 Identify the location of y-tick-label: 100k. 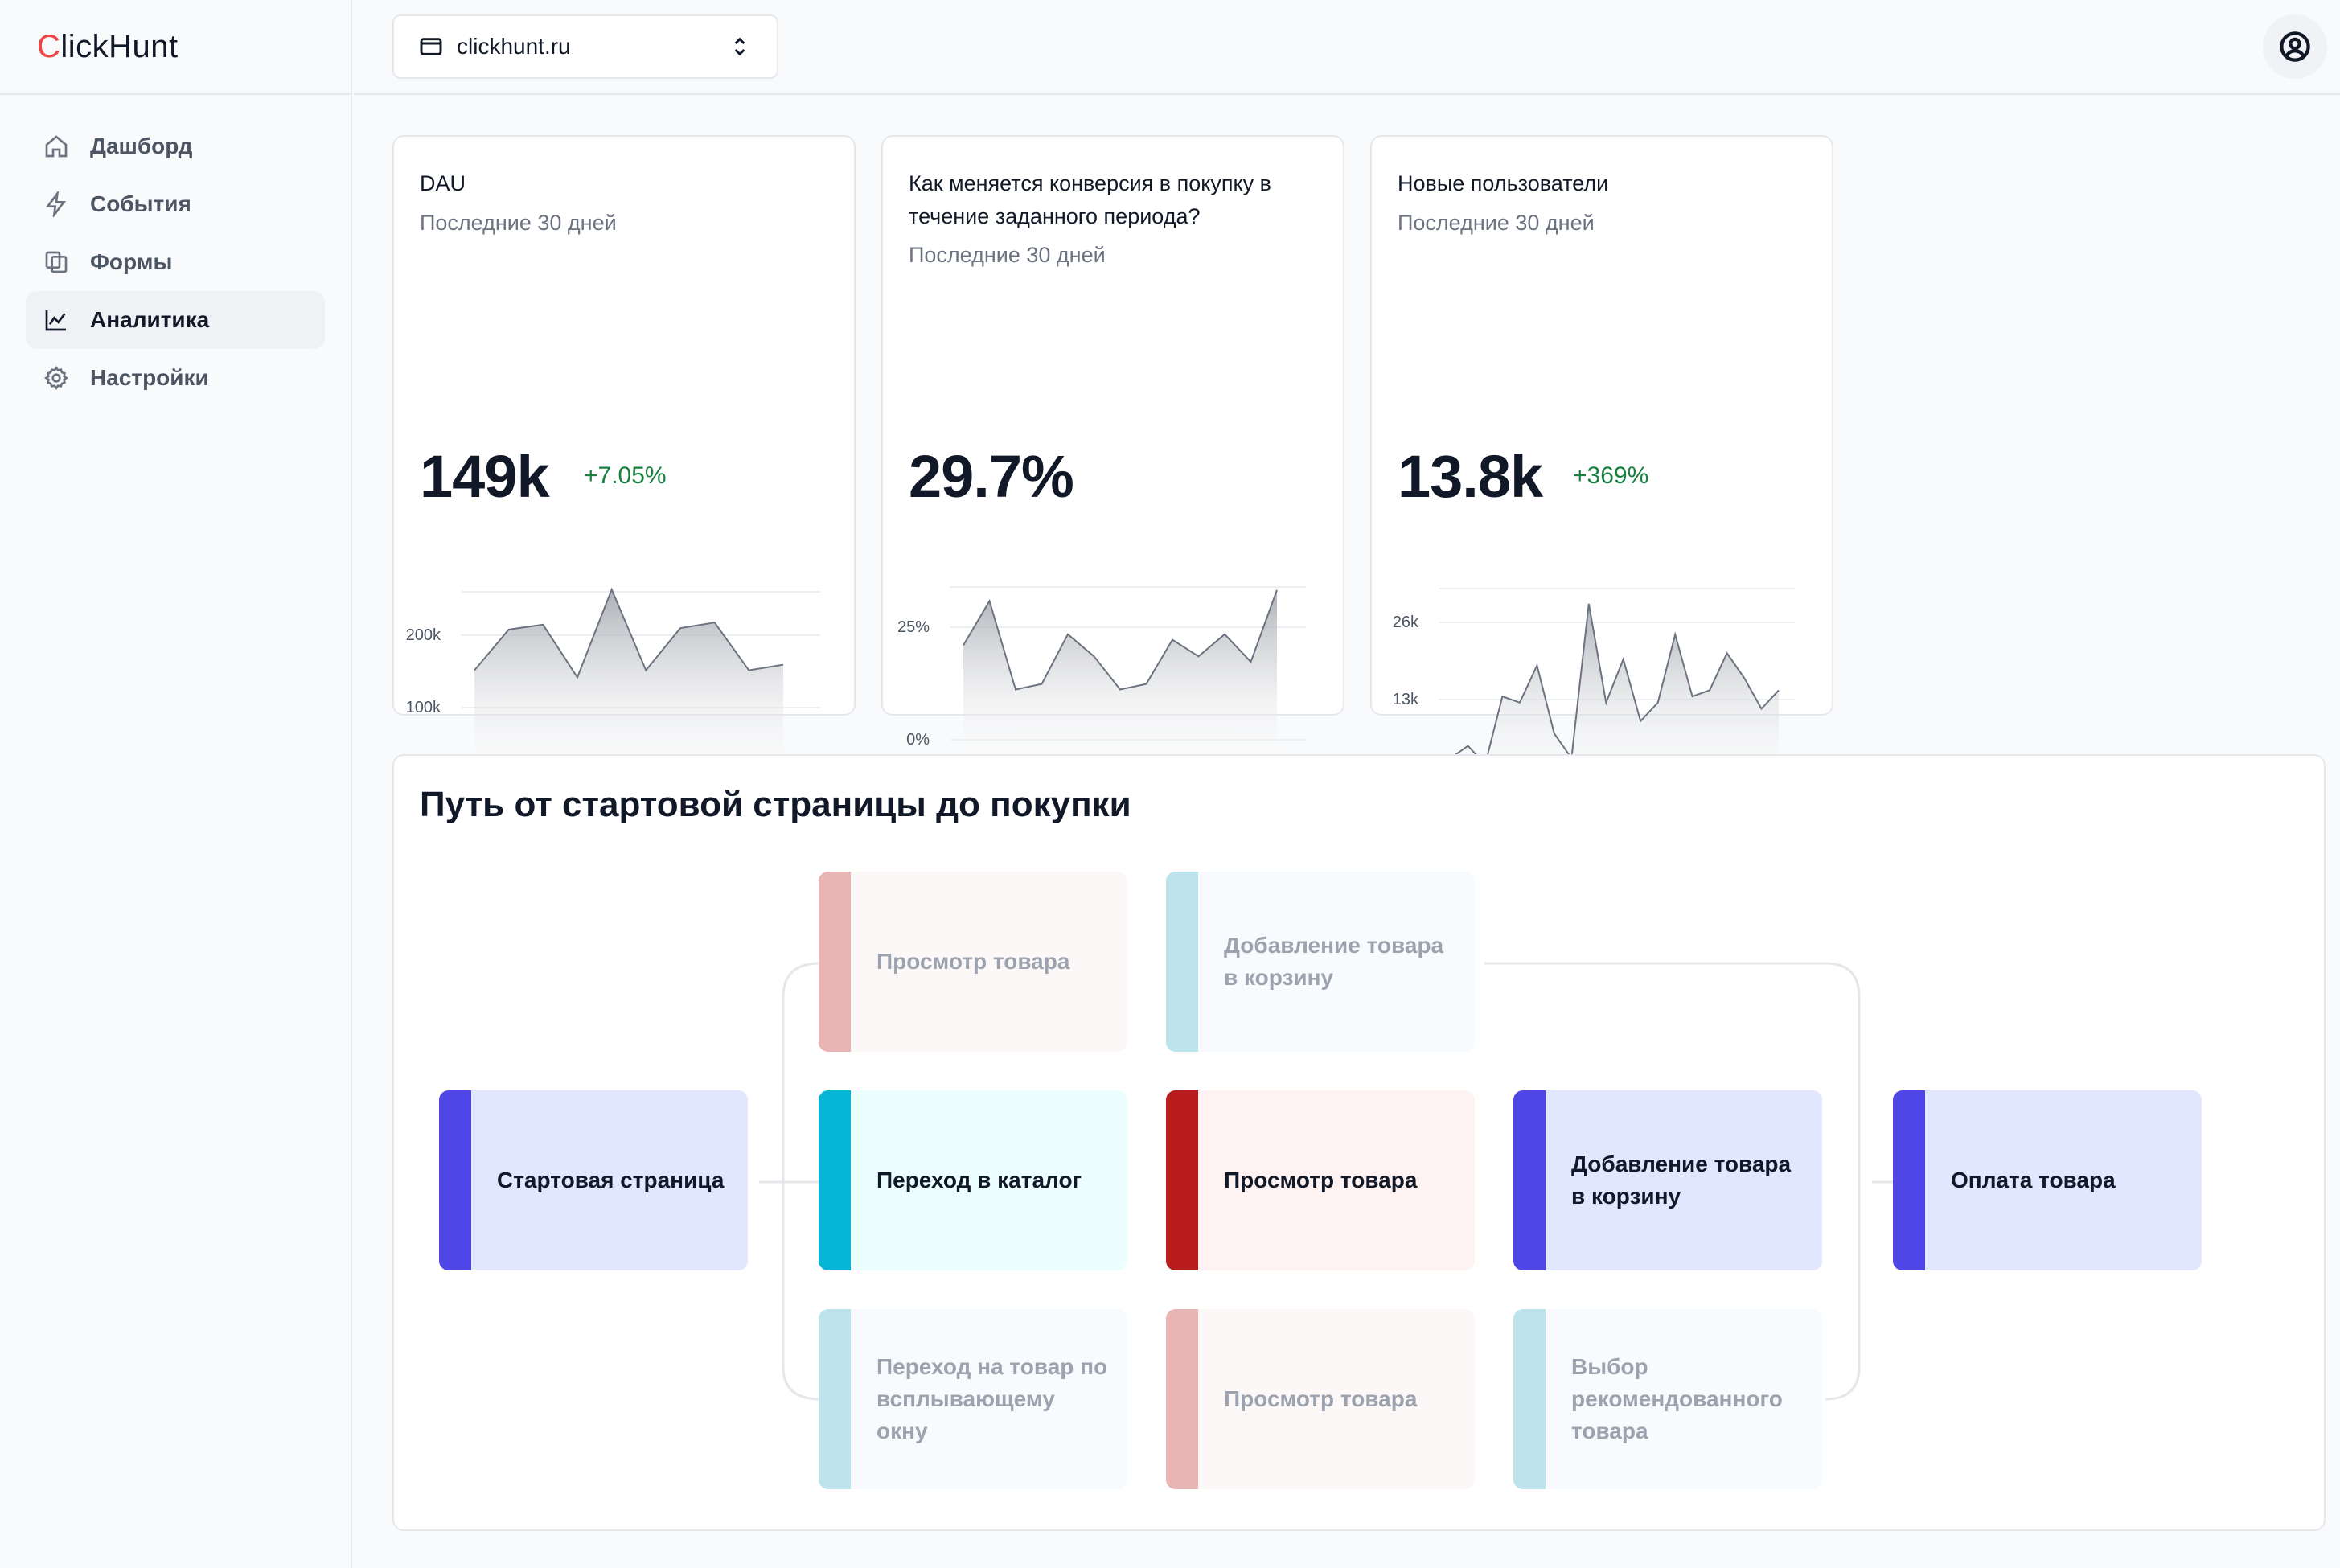
(424, 707).